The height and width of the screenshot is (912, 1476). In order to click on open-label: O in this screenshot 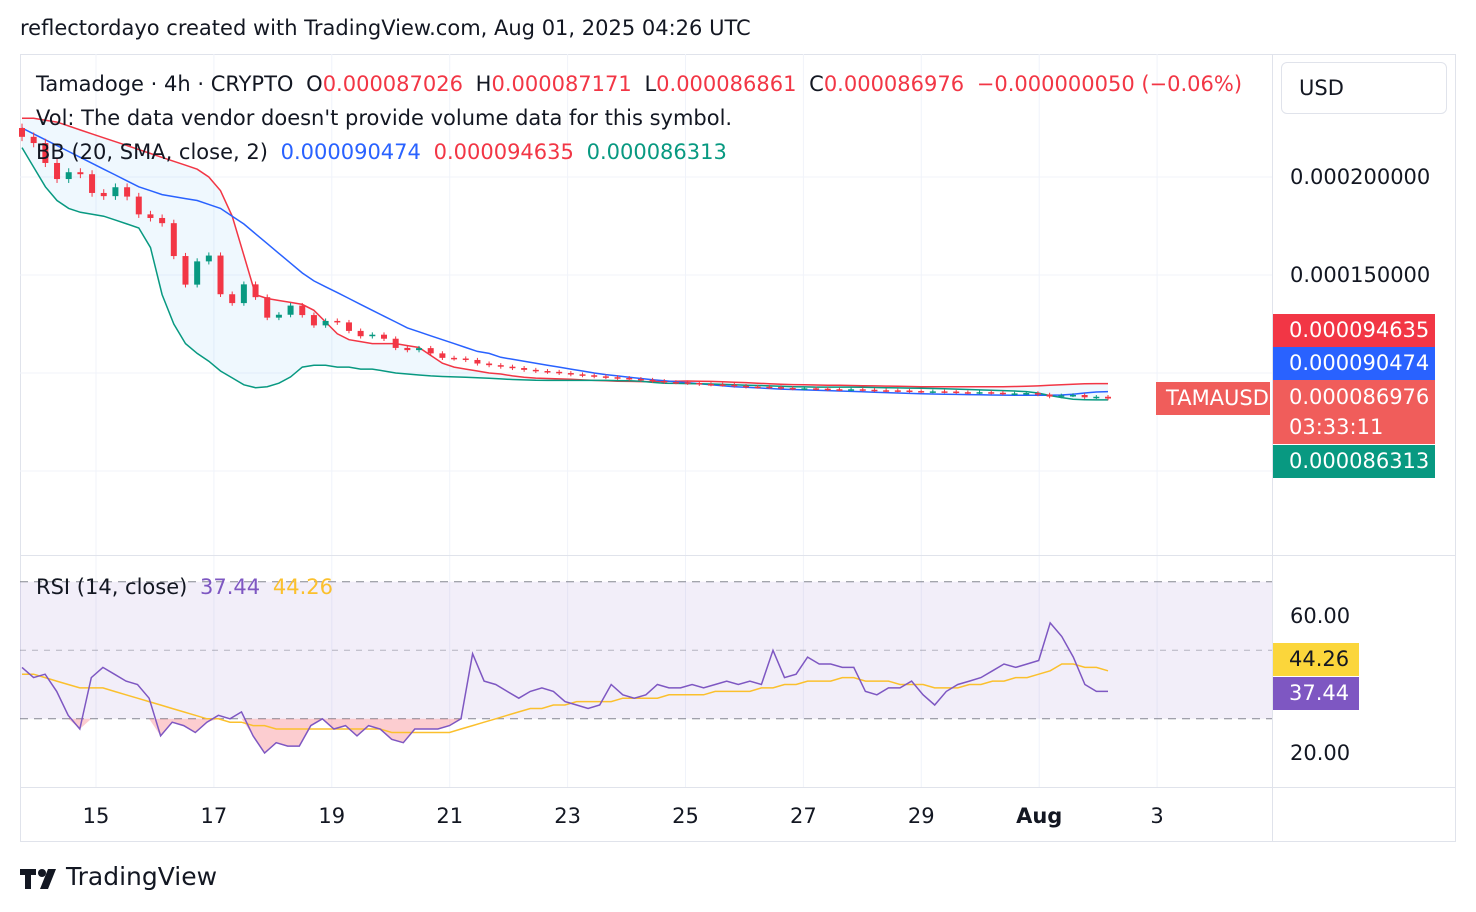, I will do `click(314, 84)`.